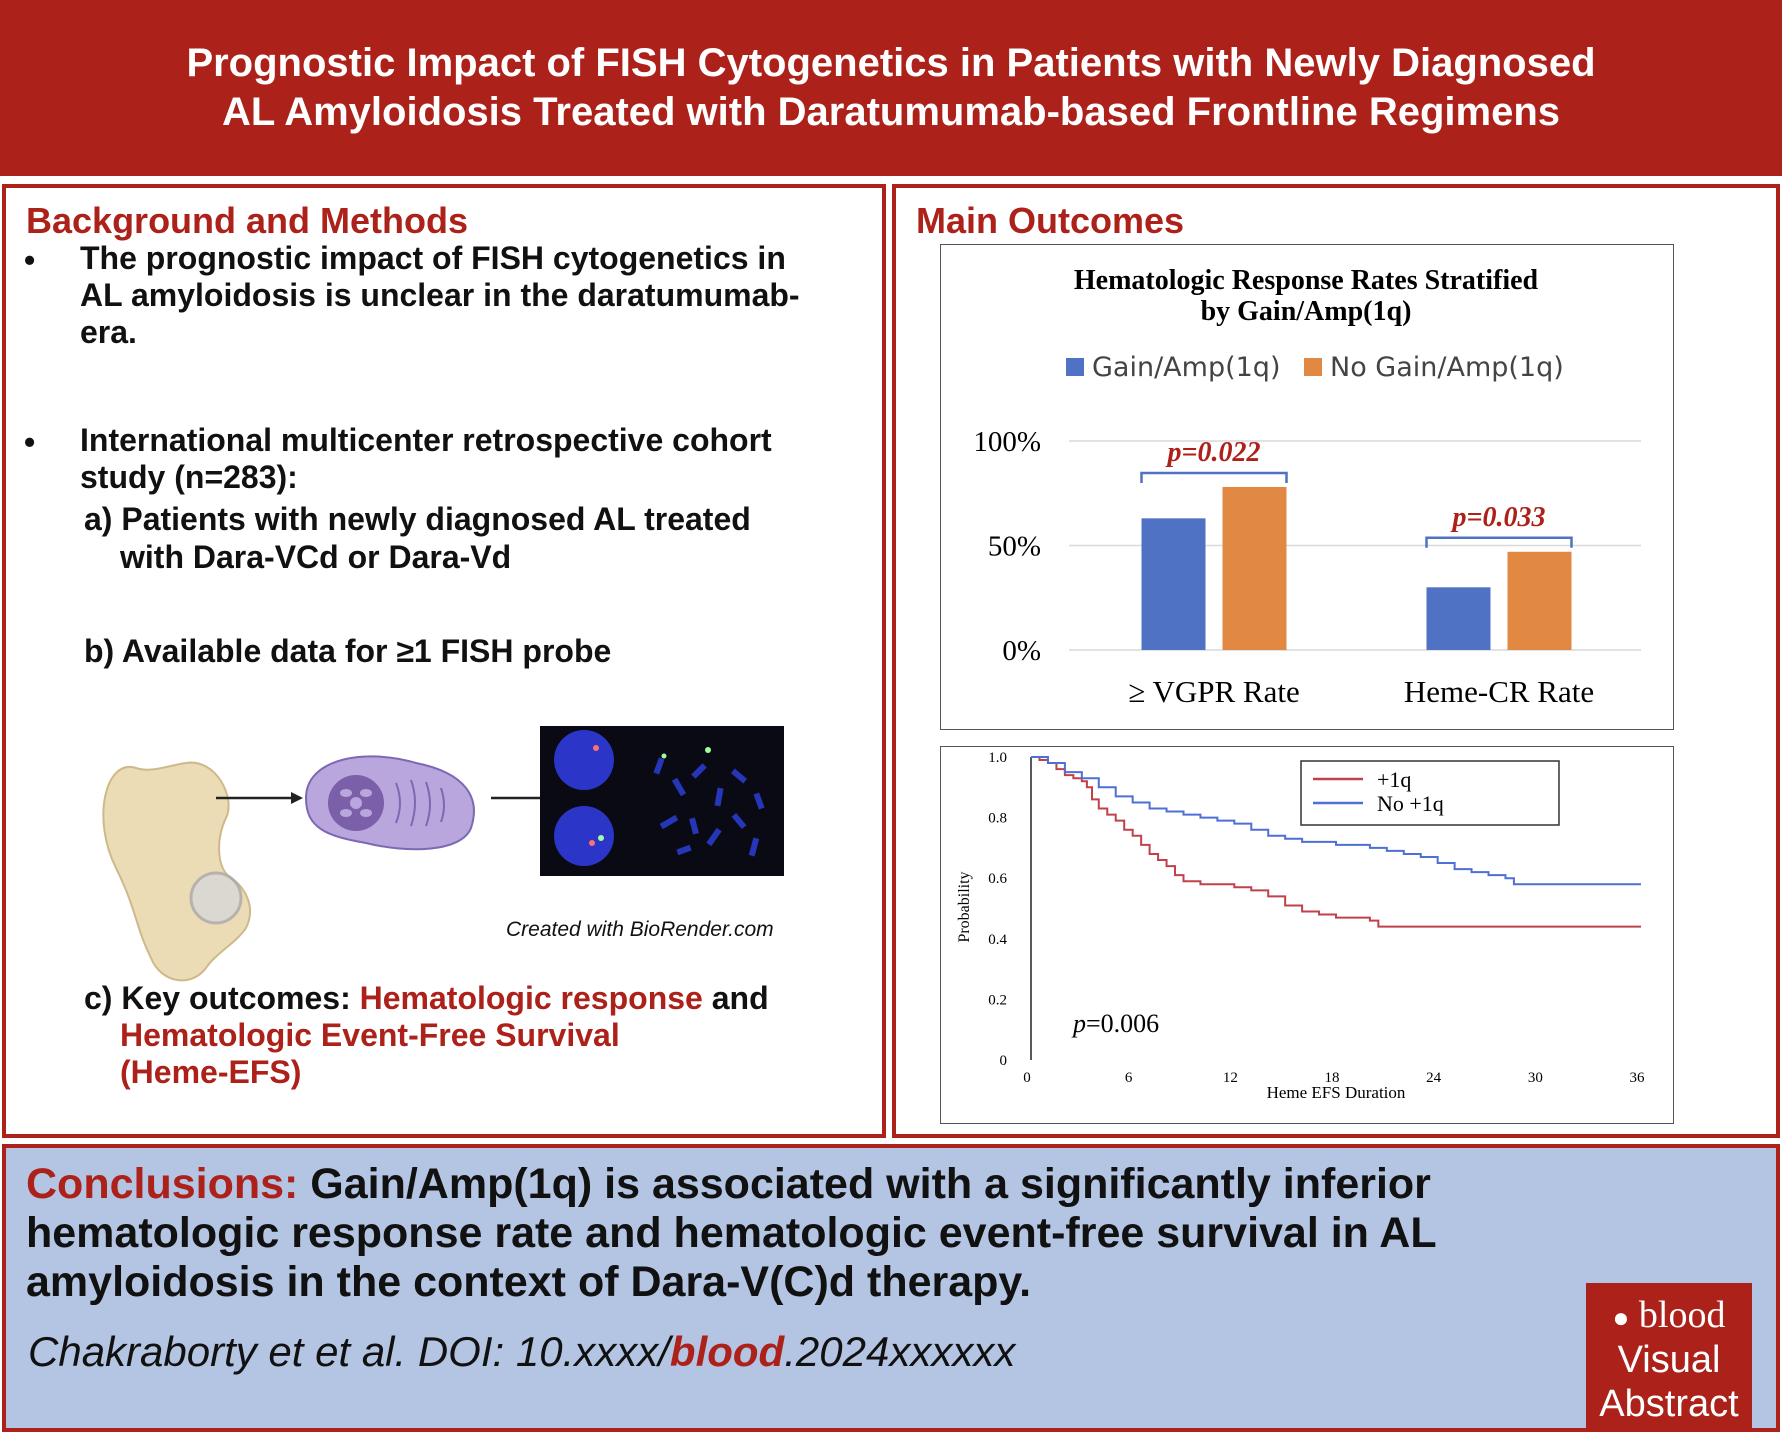 Image resolution: width=1782 pixels, height=1434 pixels. What do you see at coordinates (997, 940) in the screenshot?
I see `y-tick-label: 0.4` at bounding box center [997, 940].